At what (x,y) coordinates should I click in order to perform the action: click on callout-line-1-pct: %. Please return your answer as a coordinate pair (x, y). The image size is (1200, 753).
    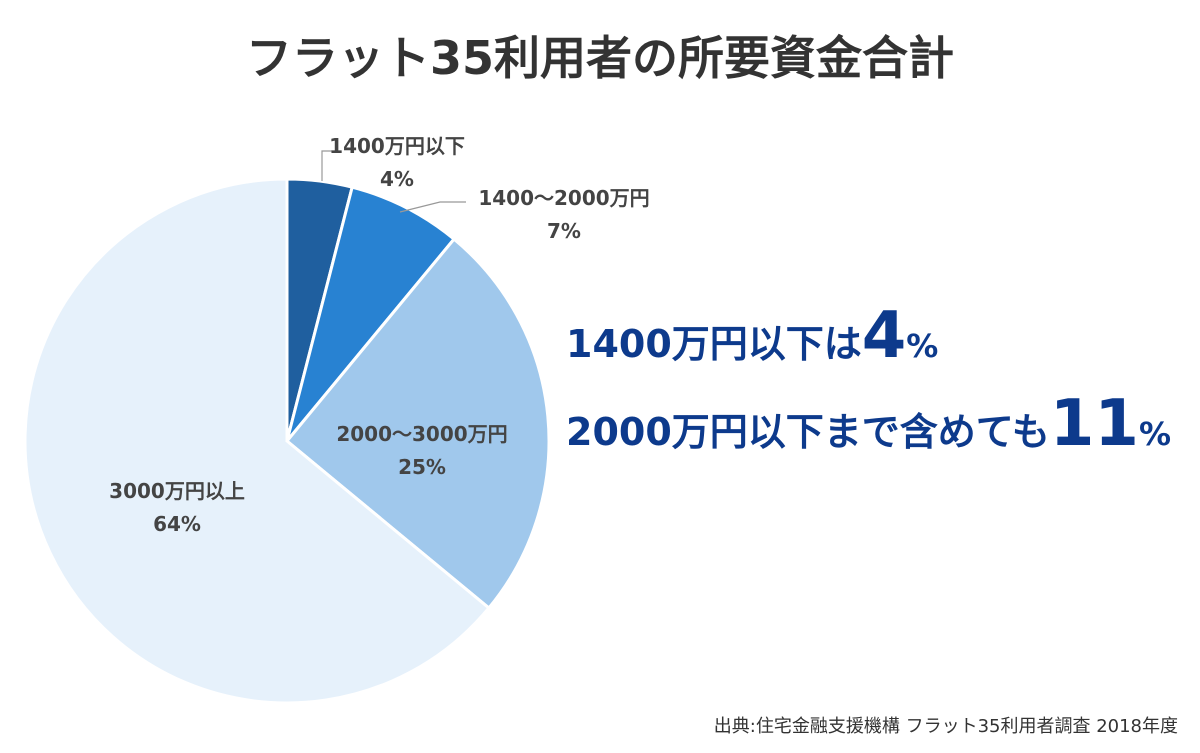
    Looking at the image, I should click on (922, 346).